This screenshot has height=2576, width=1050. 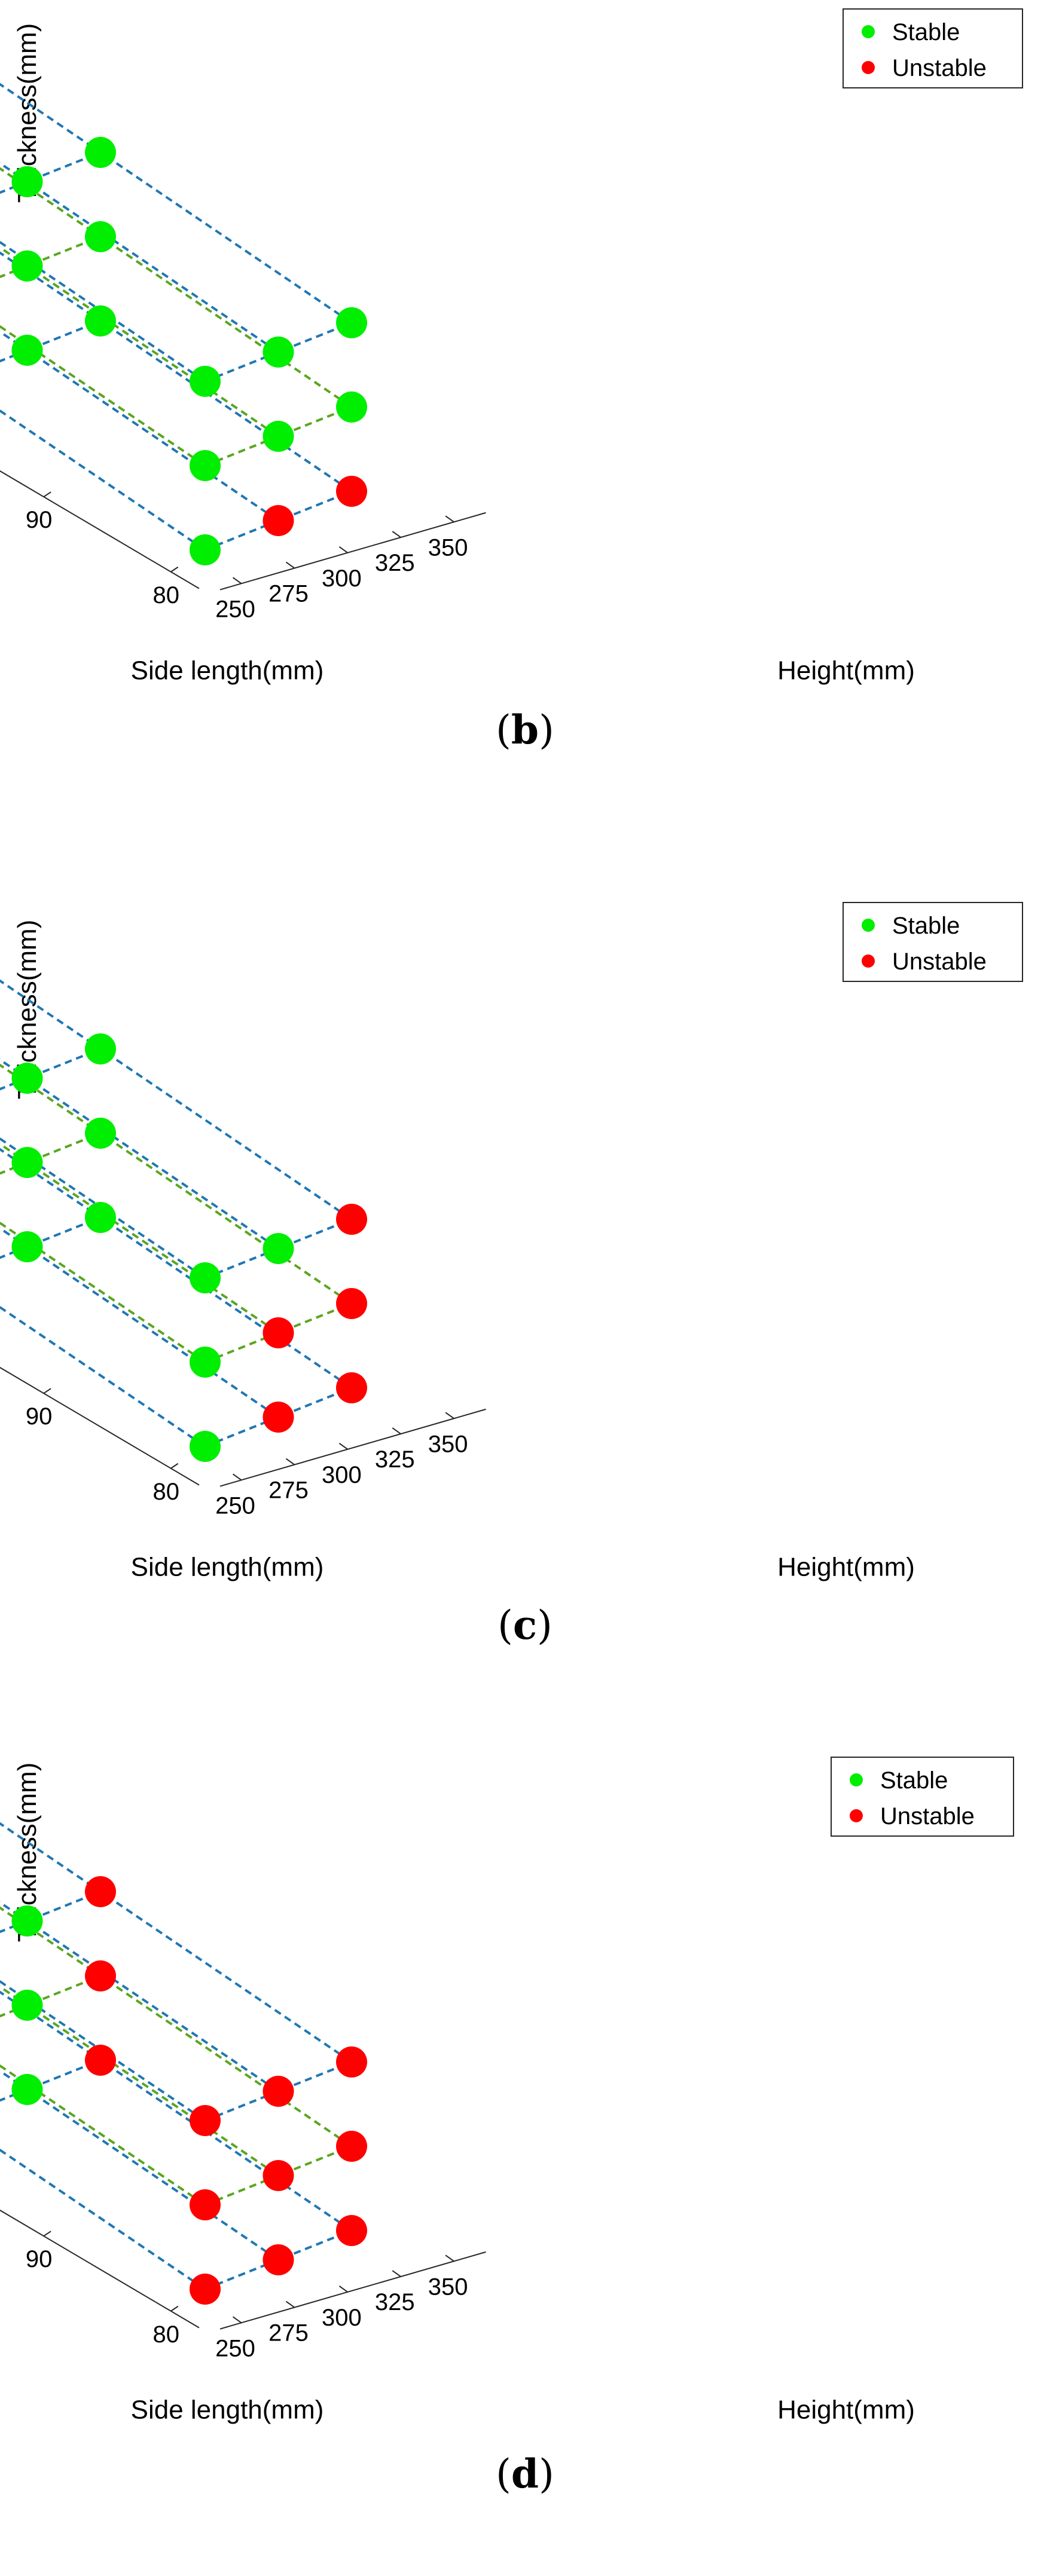 I want to click on x-tick-label: 90, so click(x=39, y=520).